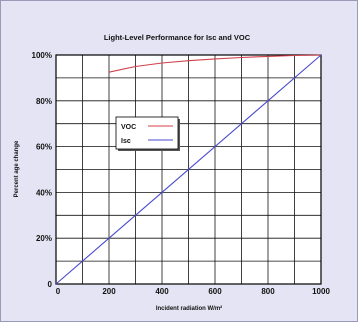 The height and width of the screenshot is (326, 358). Describe the element at coordinates (42, 55) in the screenshot. I see `y-tick-label: 100%` at that location.